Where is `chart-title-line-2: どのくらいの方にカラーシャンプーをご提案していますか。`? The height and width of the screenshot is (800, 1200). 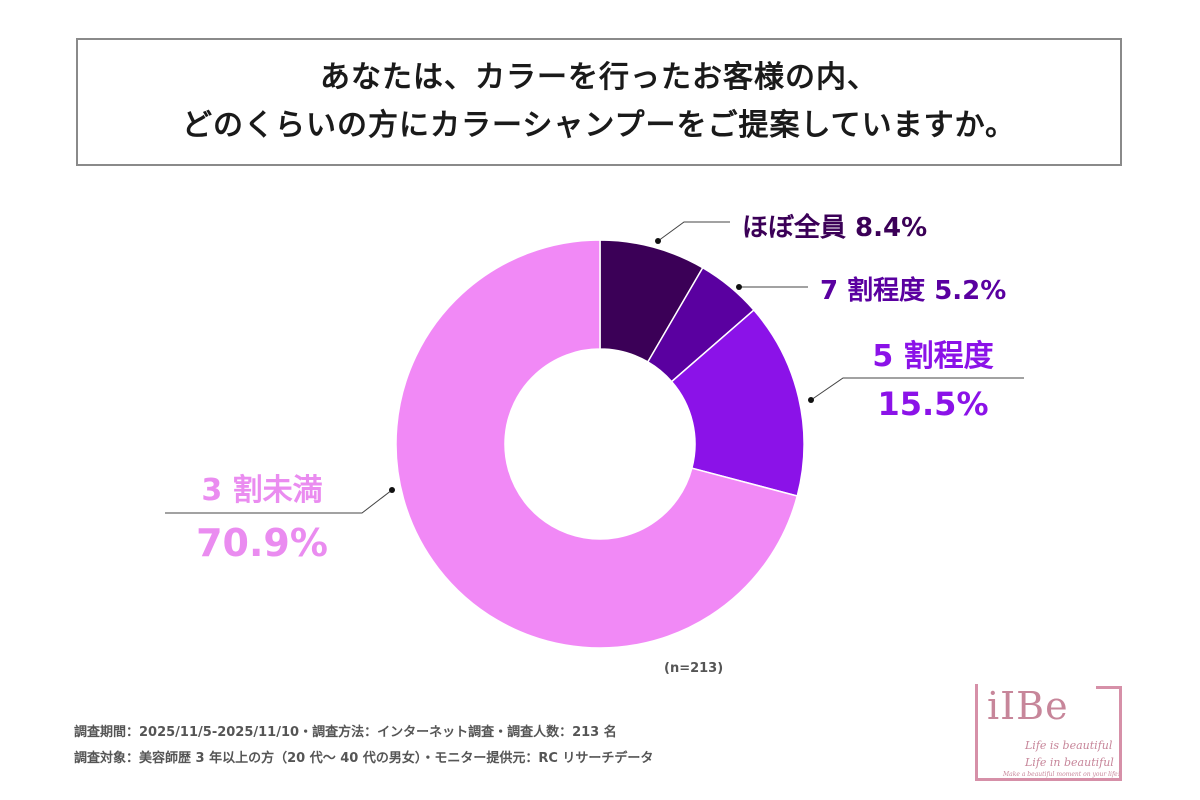 chart-title-line-2: どのくらいの方にカラーシャンプーをご提案していますか。 is located at coordinates (599, 125).